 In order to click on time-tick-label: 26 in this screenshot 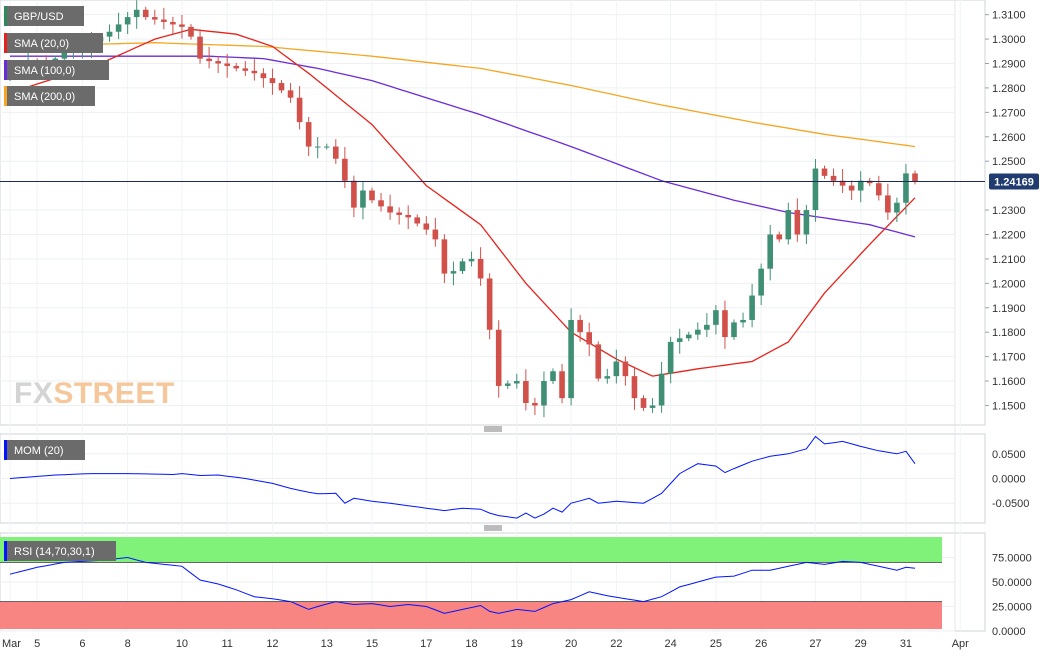, I will do `click(761, 644)`.